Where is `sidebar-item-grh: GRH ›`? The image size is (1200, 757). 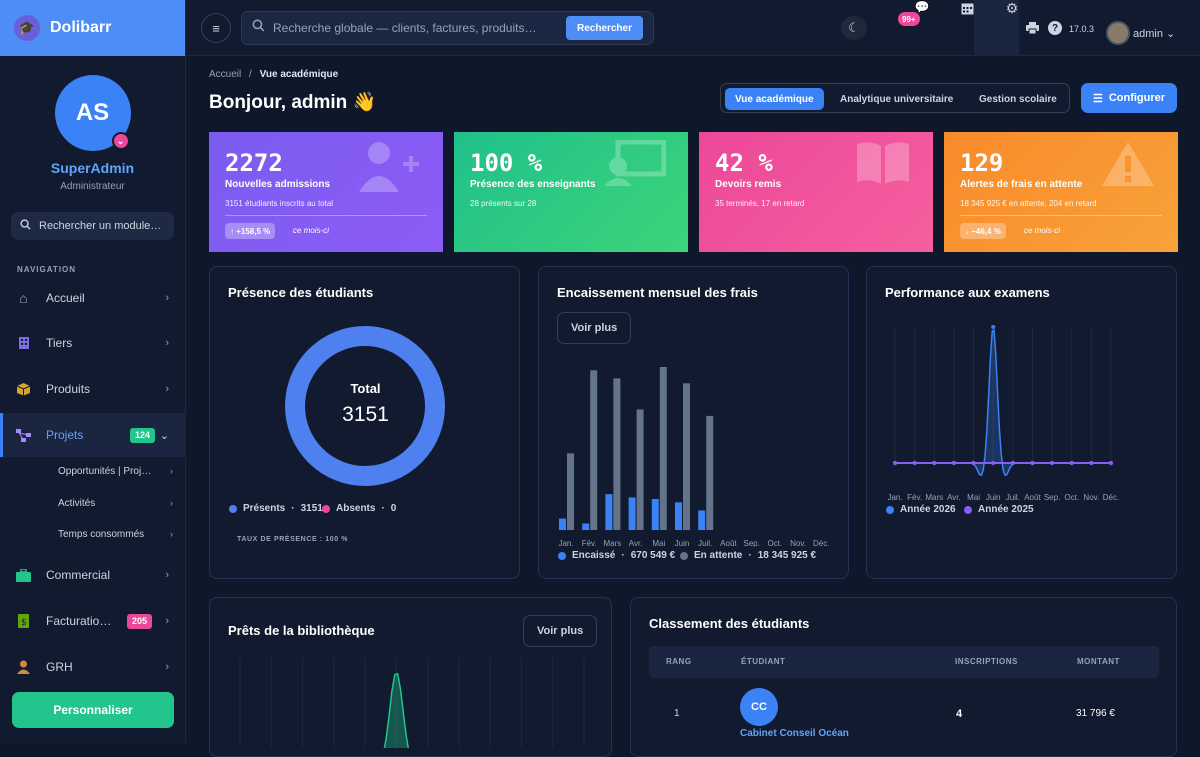 sidebar-item-grh: GRH › is located at coordinates (93, 667).